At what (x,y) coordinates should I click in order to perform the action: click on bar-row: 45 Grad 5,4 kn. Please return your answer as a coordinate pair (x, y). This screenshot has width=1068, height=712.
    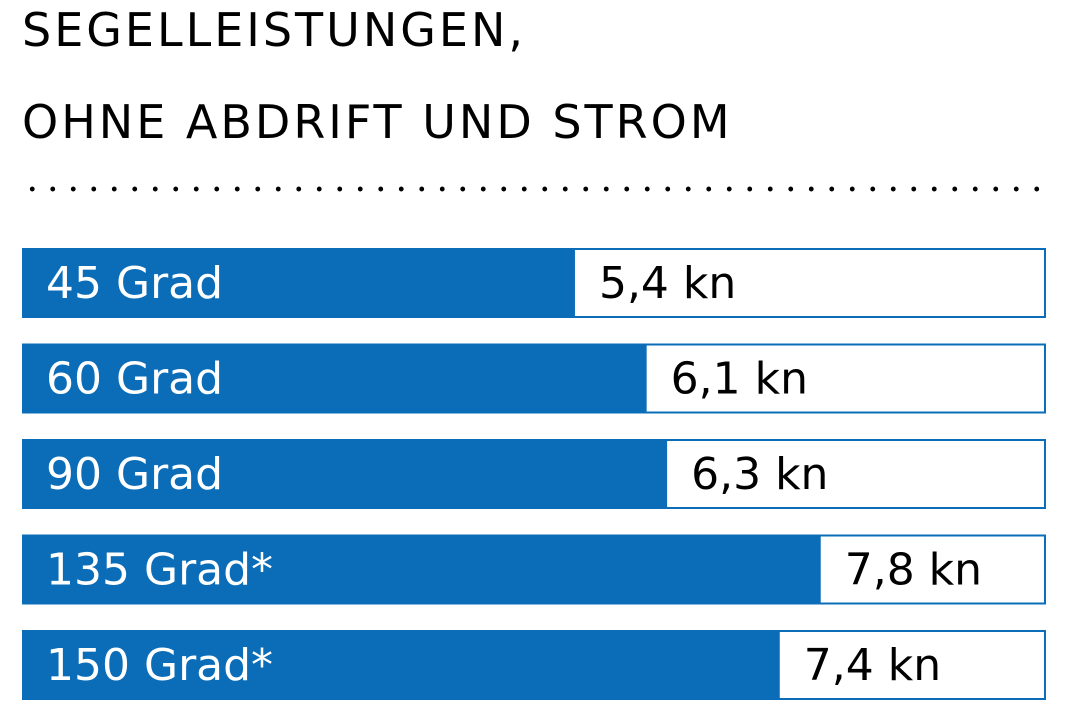
    Looking at the image, I should click on (534, 283).